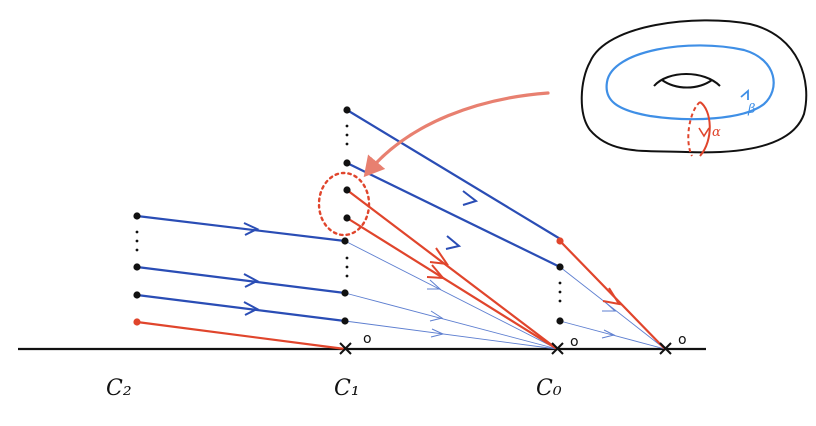 The height and width of the screenshot is (426, 816). I want to click on torus-hole-upper, so click(687, 80).